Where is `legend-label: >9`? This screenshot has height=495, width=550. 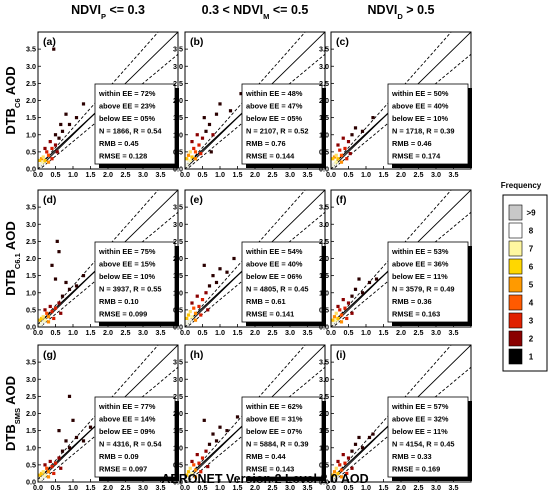 legend-label: >9 is located at coordinates (531, 213).